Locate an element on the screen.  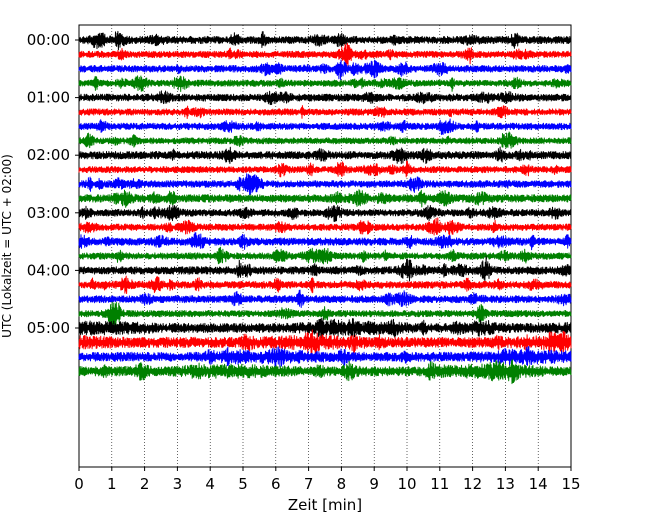
x-tick-label-6: 6 is located at coordinates (276, 484).